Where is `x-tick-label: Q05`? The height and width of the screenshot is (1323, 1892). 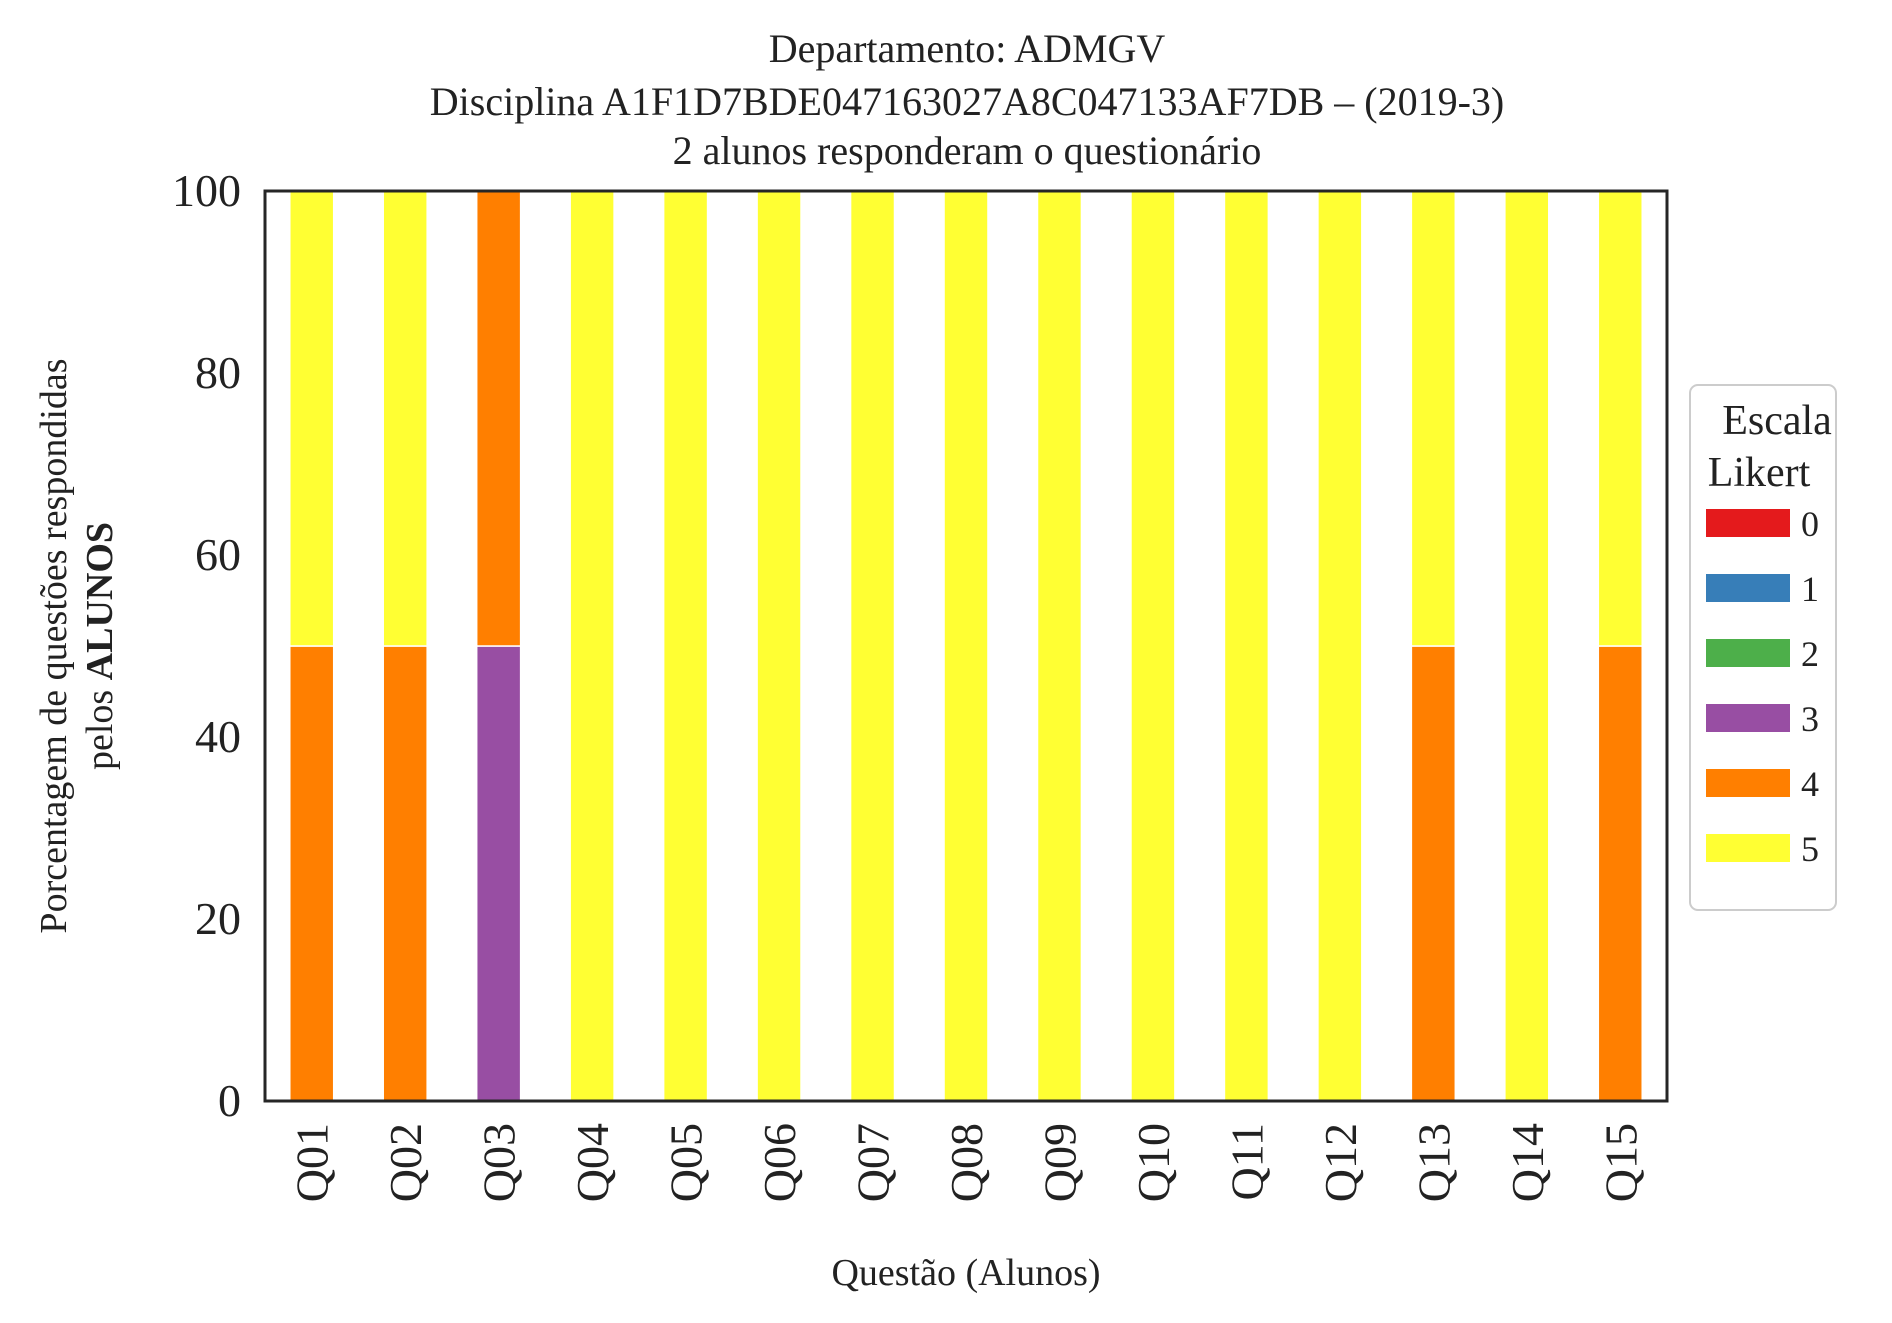
x-tick-label: Q05 is located at coordinates (686, 1162).